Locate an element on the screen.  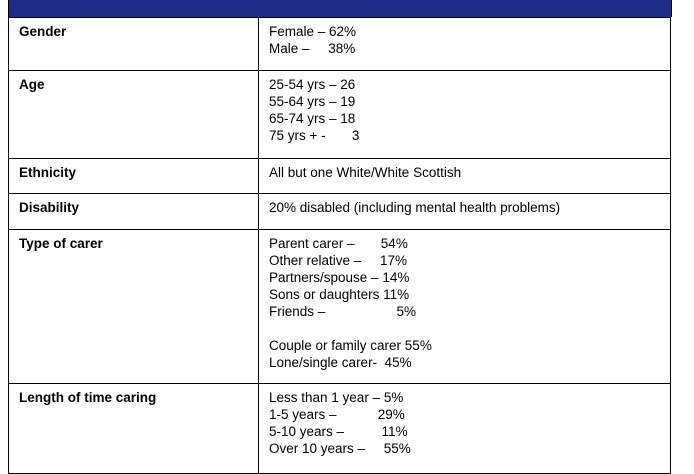
value-line: Less than 1 year – 5% is located at coordinates (336, 397).